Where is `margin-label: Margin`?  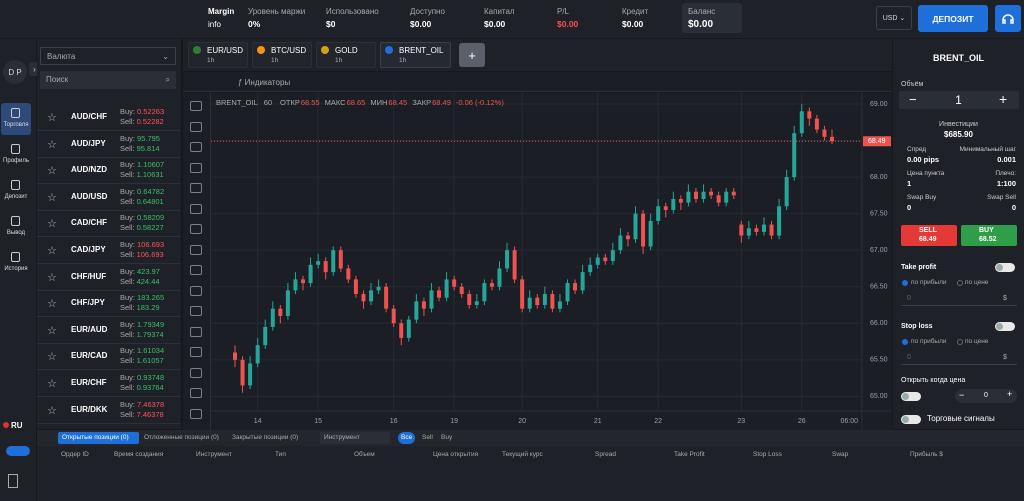 margin-label: Margin is located at coordinates (221, 11).